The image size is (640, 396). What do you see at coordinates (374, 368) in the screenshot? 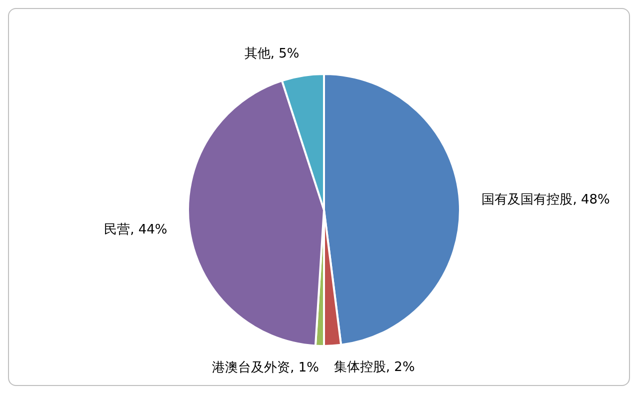
I see `slice-label: 集体控股, 2%` at bounding box center [374, 368].